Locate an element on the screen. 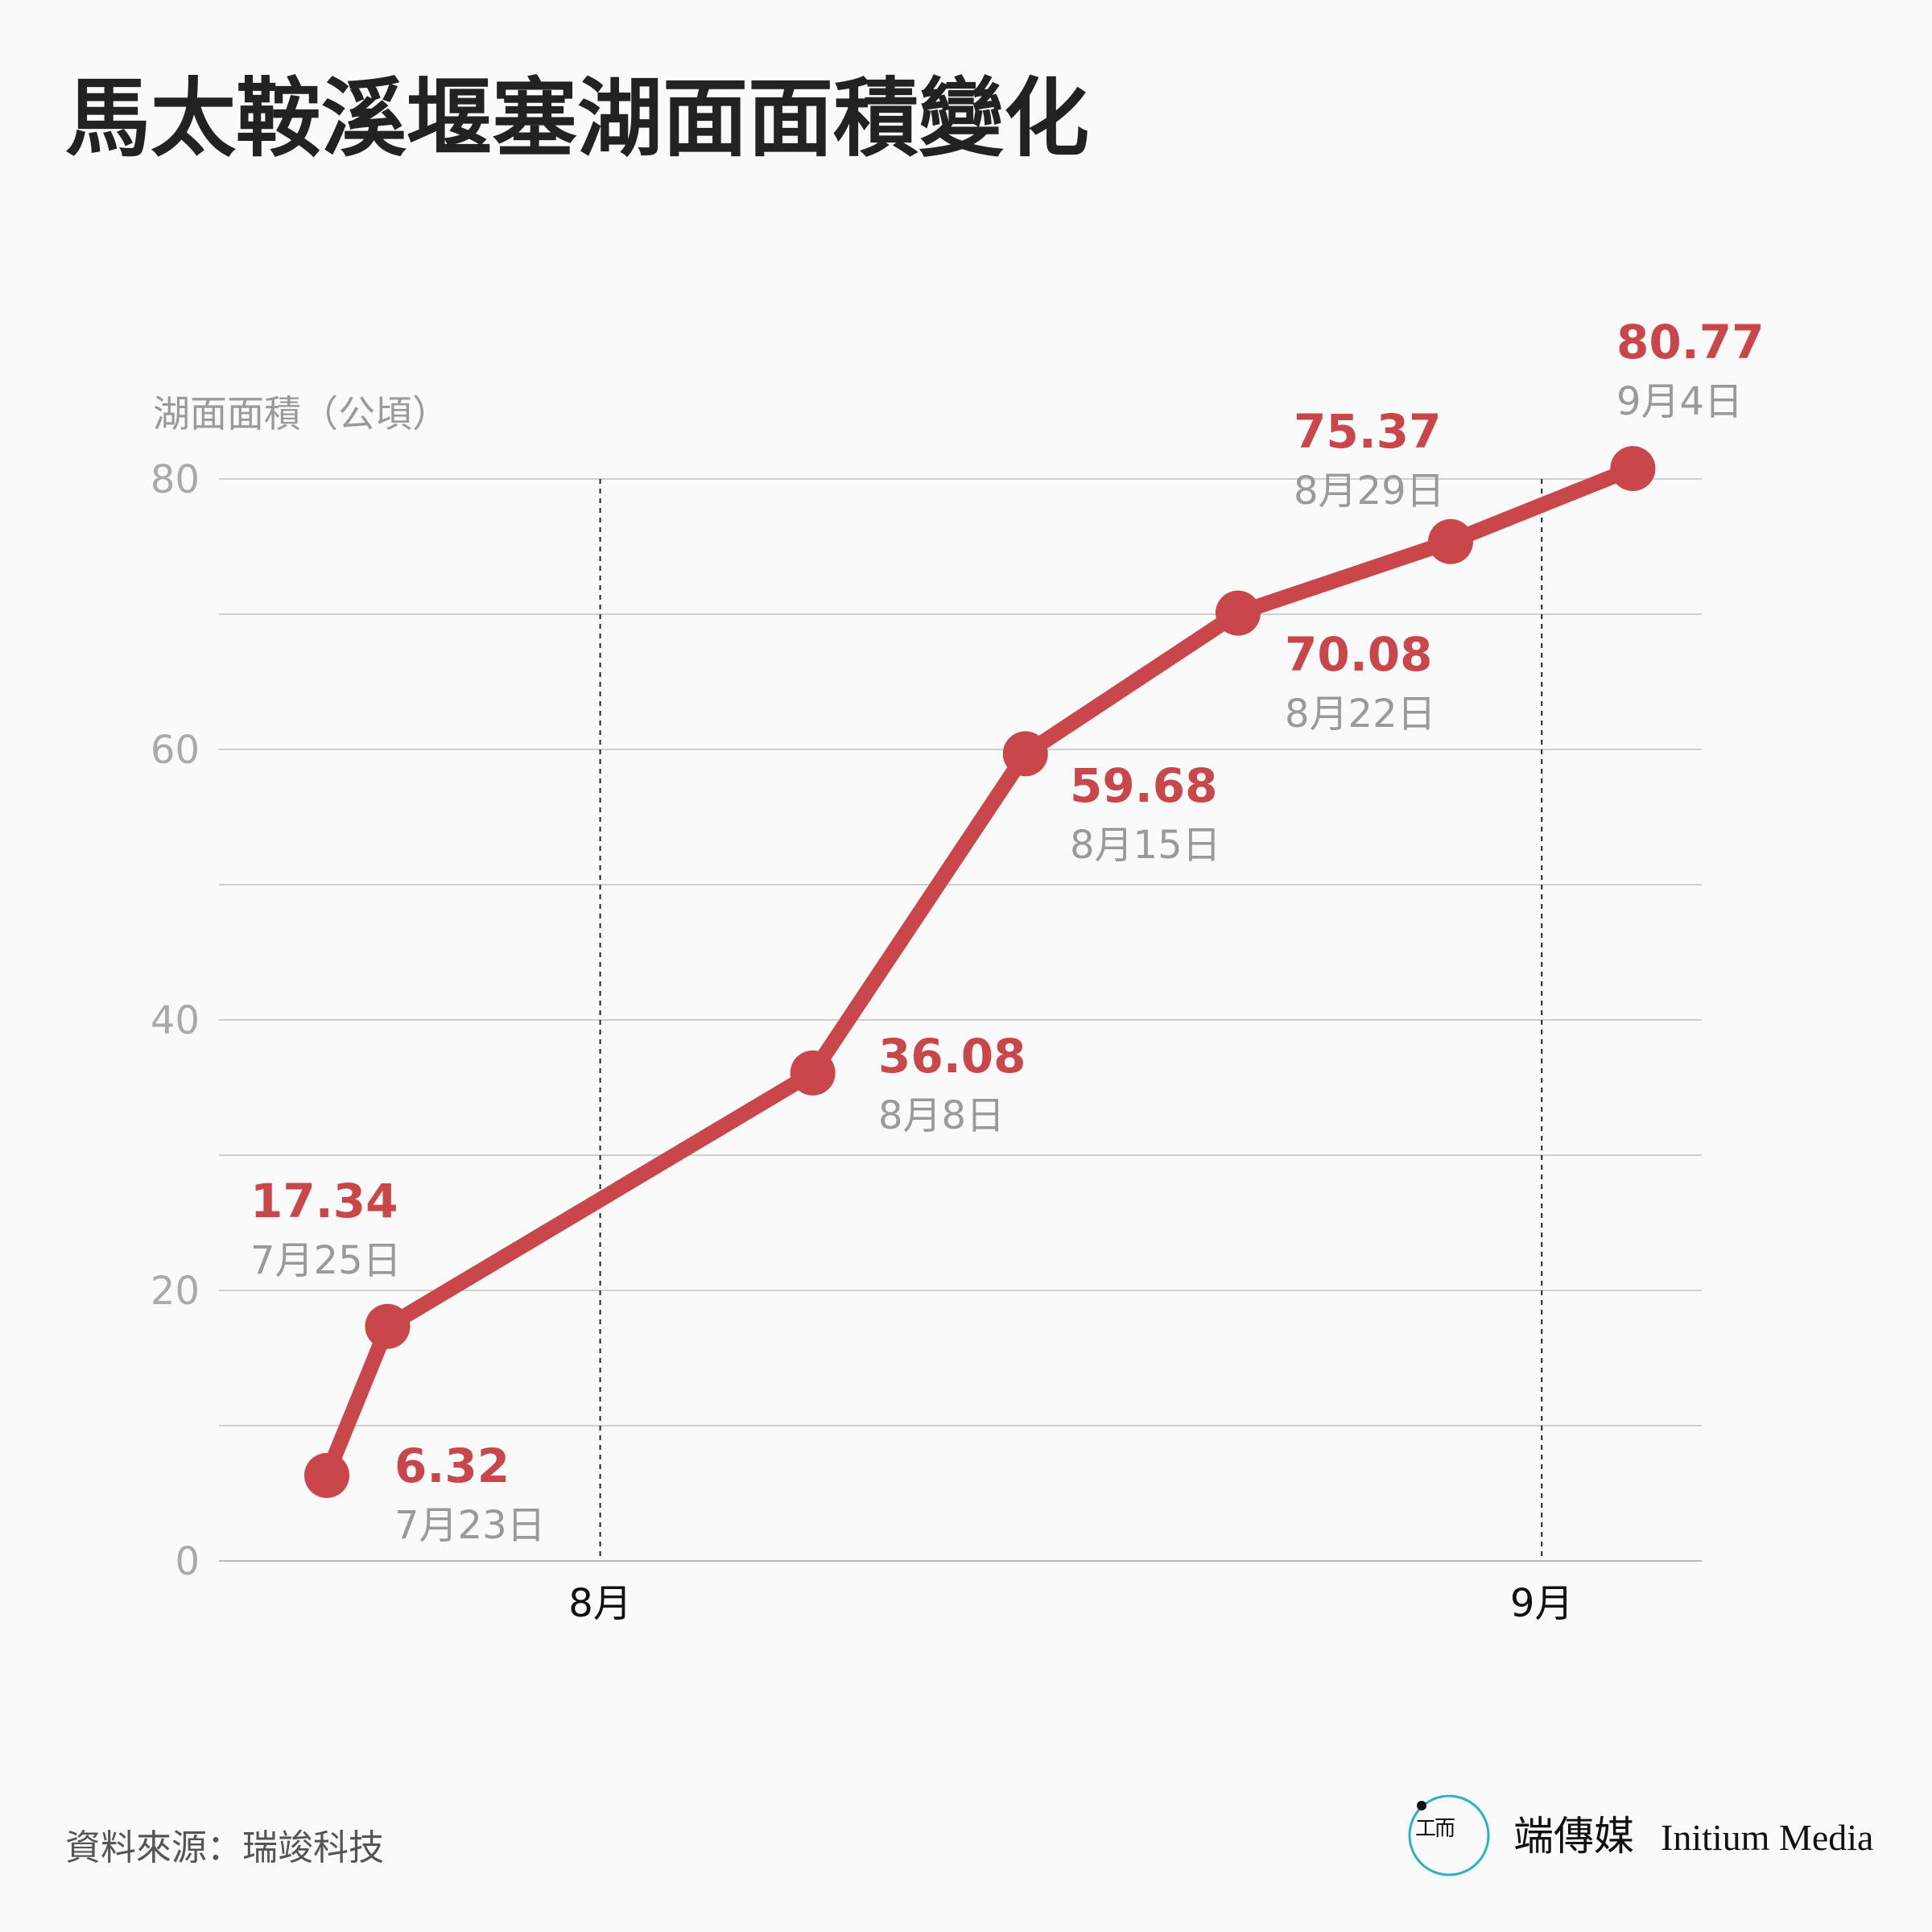 Image resolution: width=1932 pixels, height=1932 pixels. logo-dot is located at coordinates (1421, 1805).